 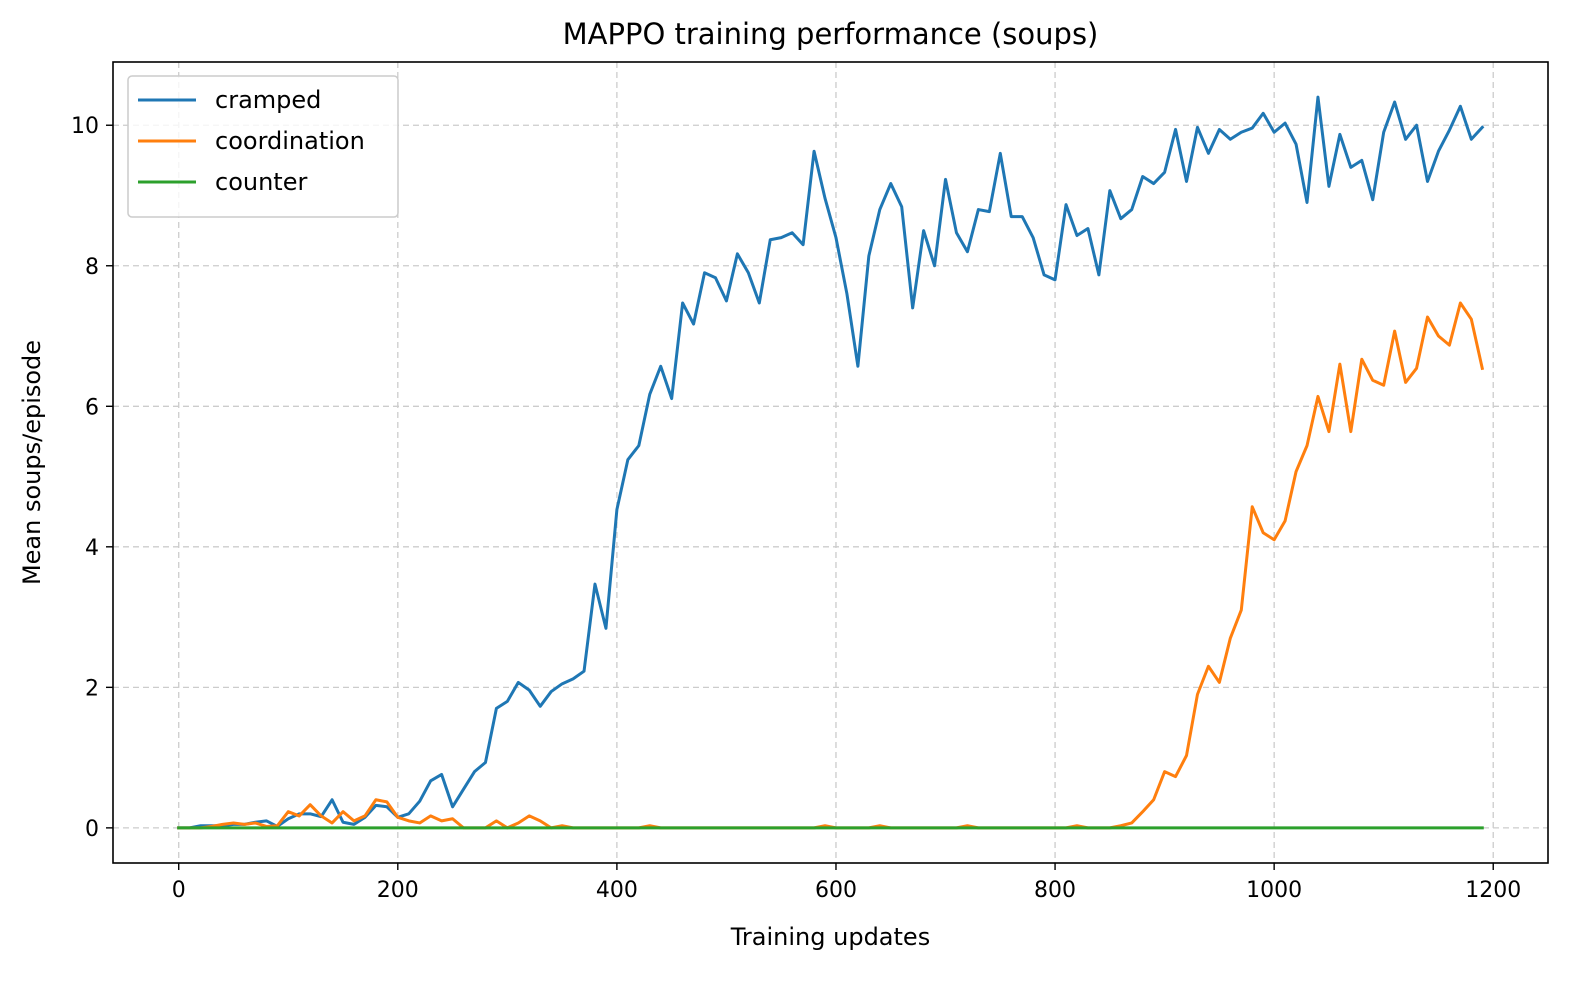 What do you see at coordinates (268, 100) in the screenshot?
I see `legend-label-cramped: cramped` at bounding box center [268, 100].